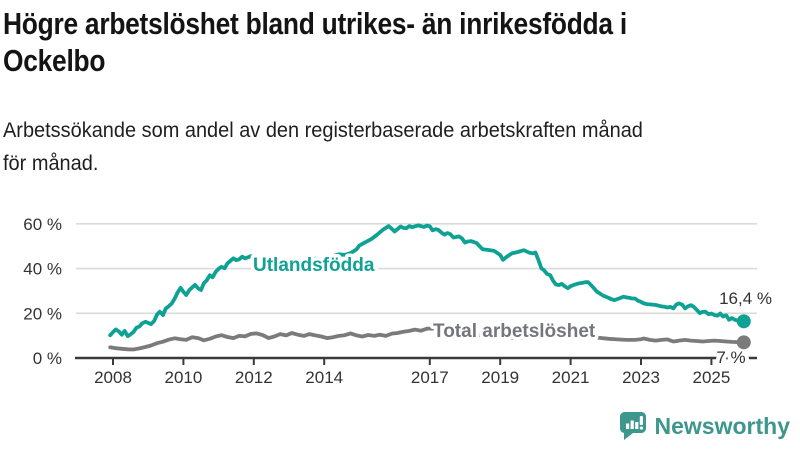 Image resolution: width=800 pixels, height=450 pixels. Describe the element at coordinates (42, 224) in the screenshot. I see `y-tick-label: 60 %` at that location.